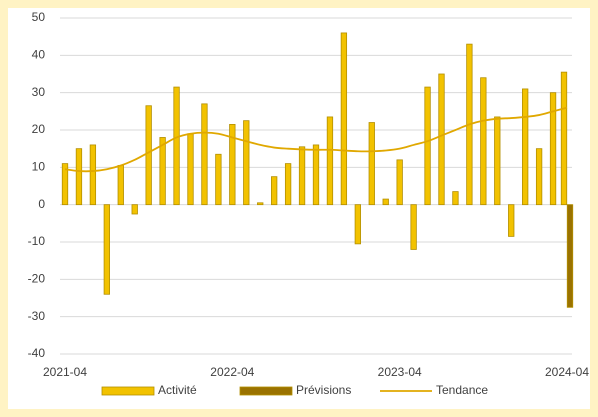 This screenshot has height=417, width=598. Describe the element at coordinates (37, 241) in the screenshot. I see `y-tick-label: -10` at that location.